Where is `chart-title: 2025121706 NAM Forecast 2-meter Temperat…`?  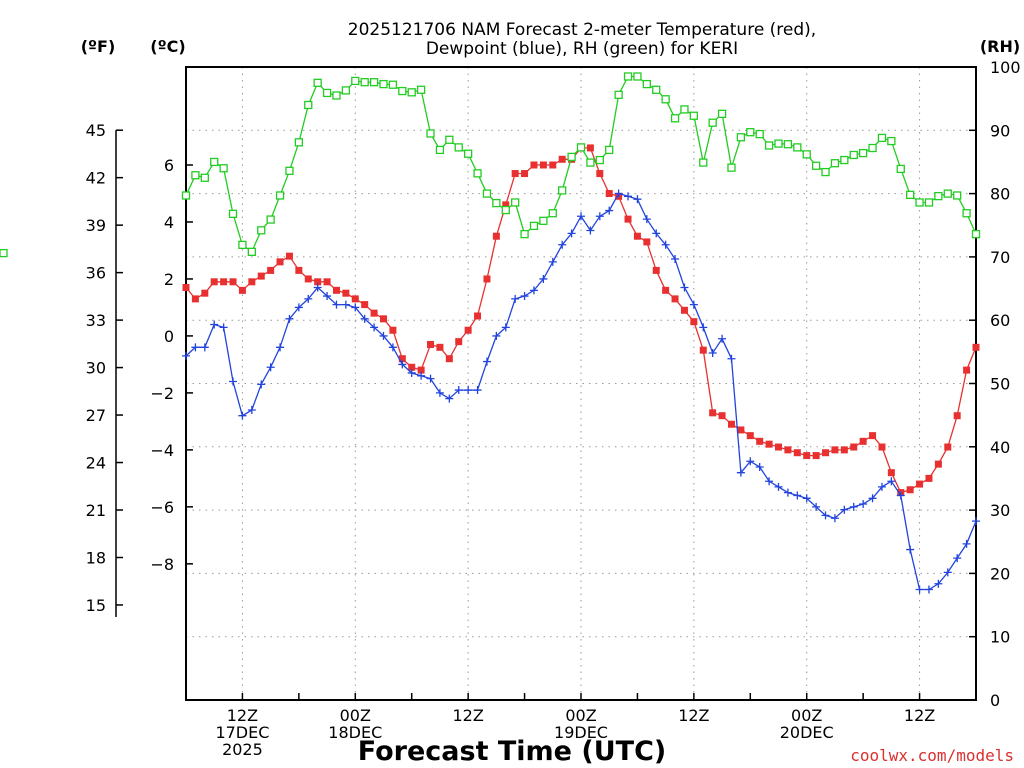
chart-title: 2025121706 NAM Forecast 2-meter Temperat… is located at coordinates (582, 39).